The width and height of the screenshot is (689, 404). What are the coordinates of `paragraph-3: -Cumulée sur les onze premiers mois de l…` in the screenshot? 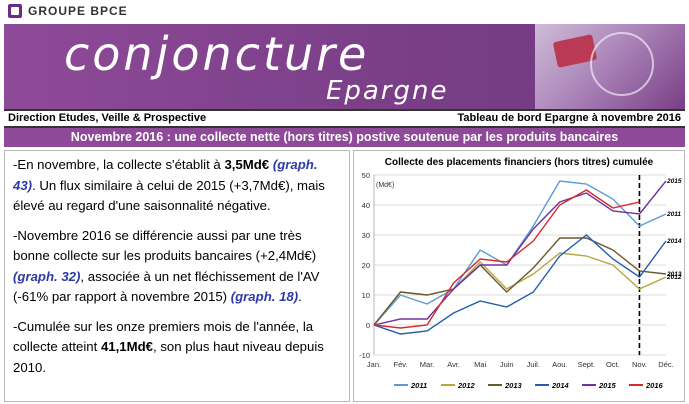 It's located at (177, 348).